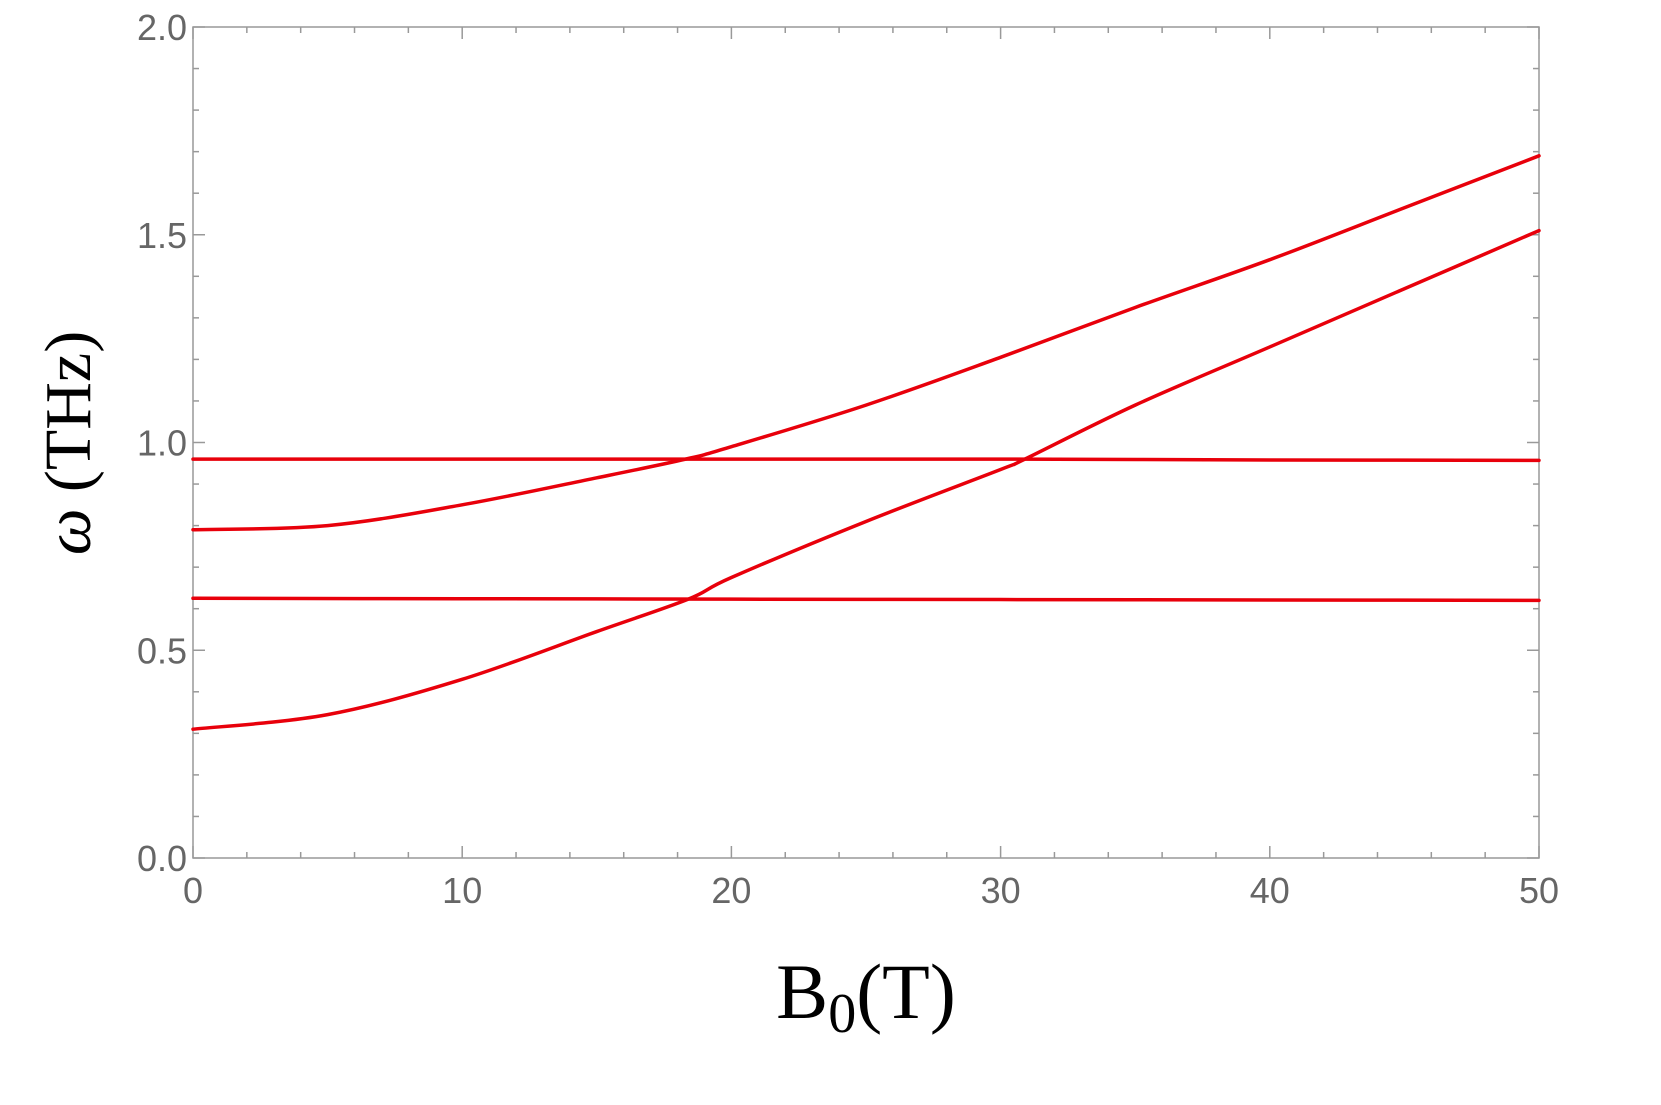 The image size is (1661, 1105). What do you see at coordinates (68, 411) in the screenshot?
I see `y-axis-title-unit: (THz)` at bounding box center [68, 411].